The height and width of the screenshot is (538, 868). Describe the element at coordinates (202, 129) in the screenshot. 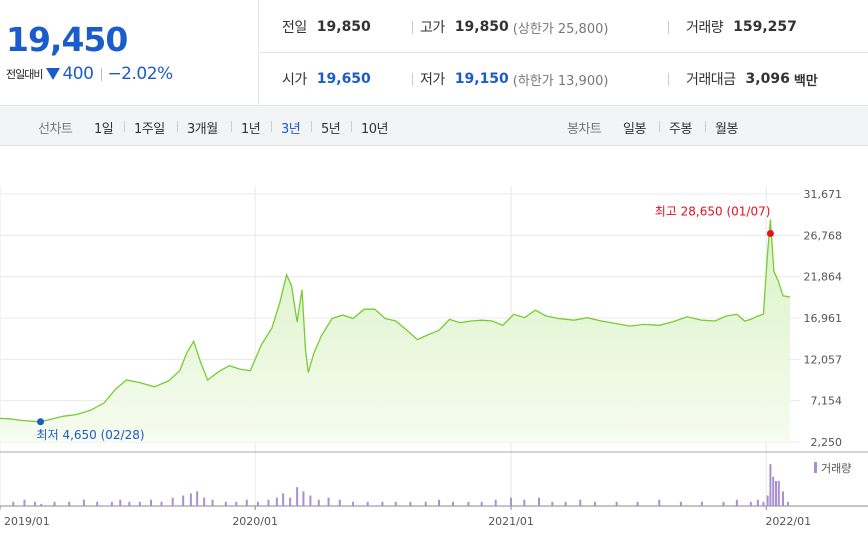

I see `period-3m: 3개월` at that location.